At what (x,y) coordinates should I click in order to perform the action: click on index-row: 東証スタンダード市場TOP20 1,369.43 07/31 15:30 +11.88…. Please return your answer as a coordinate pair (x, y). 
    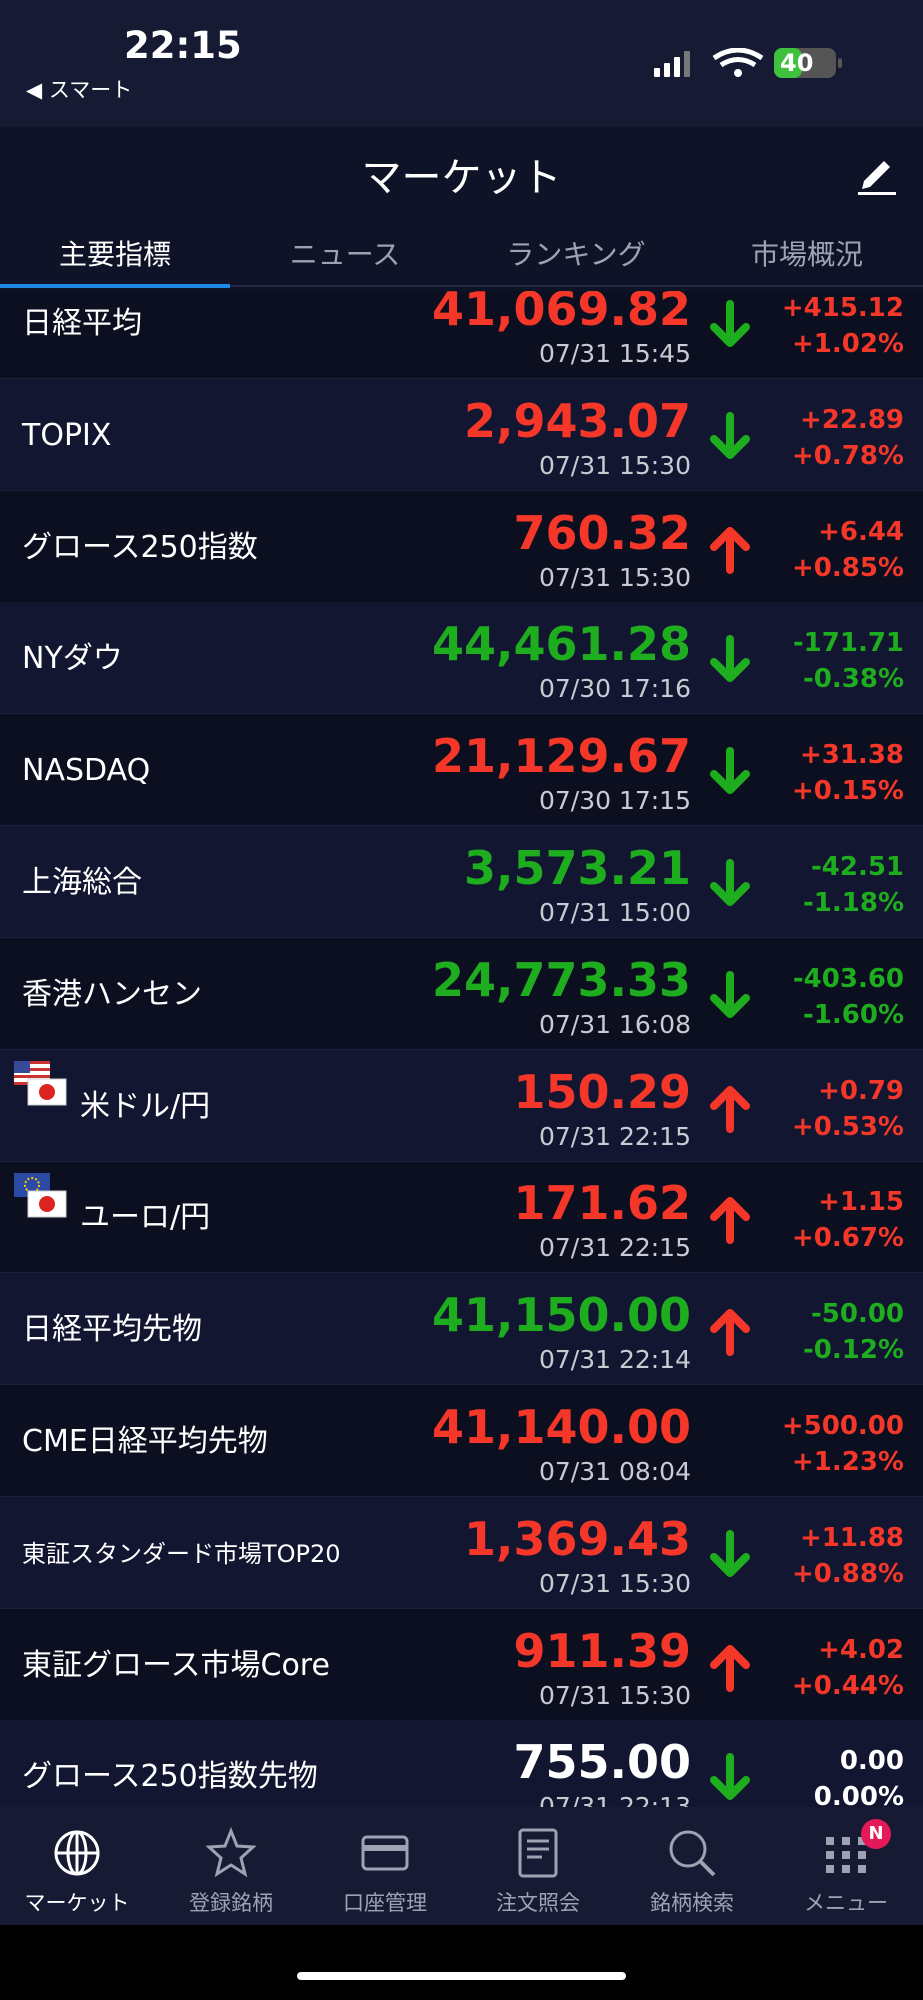
    Looking at the image, I should click on (461, 1552).